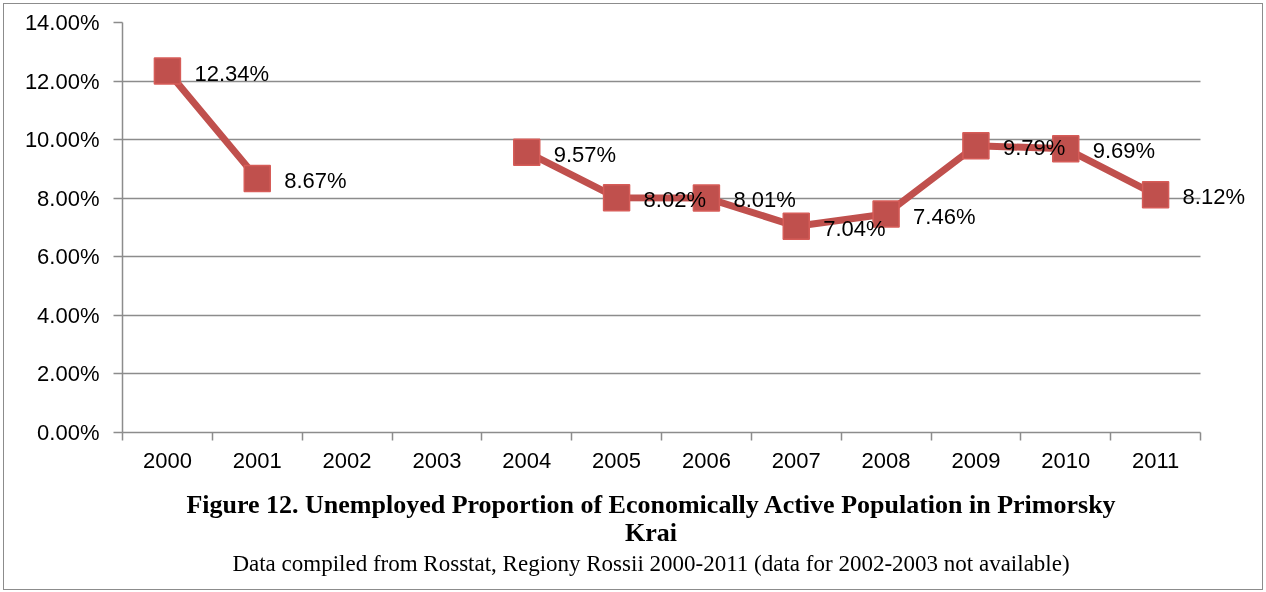 The image size is (1266, 592). What do you see at coordinates (1155, 460) in the screenshot?
I see `x-tick-label: 2011` at bounding box center [1155, 460].